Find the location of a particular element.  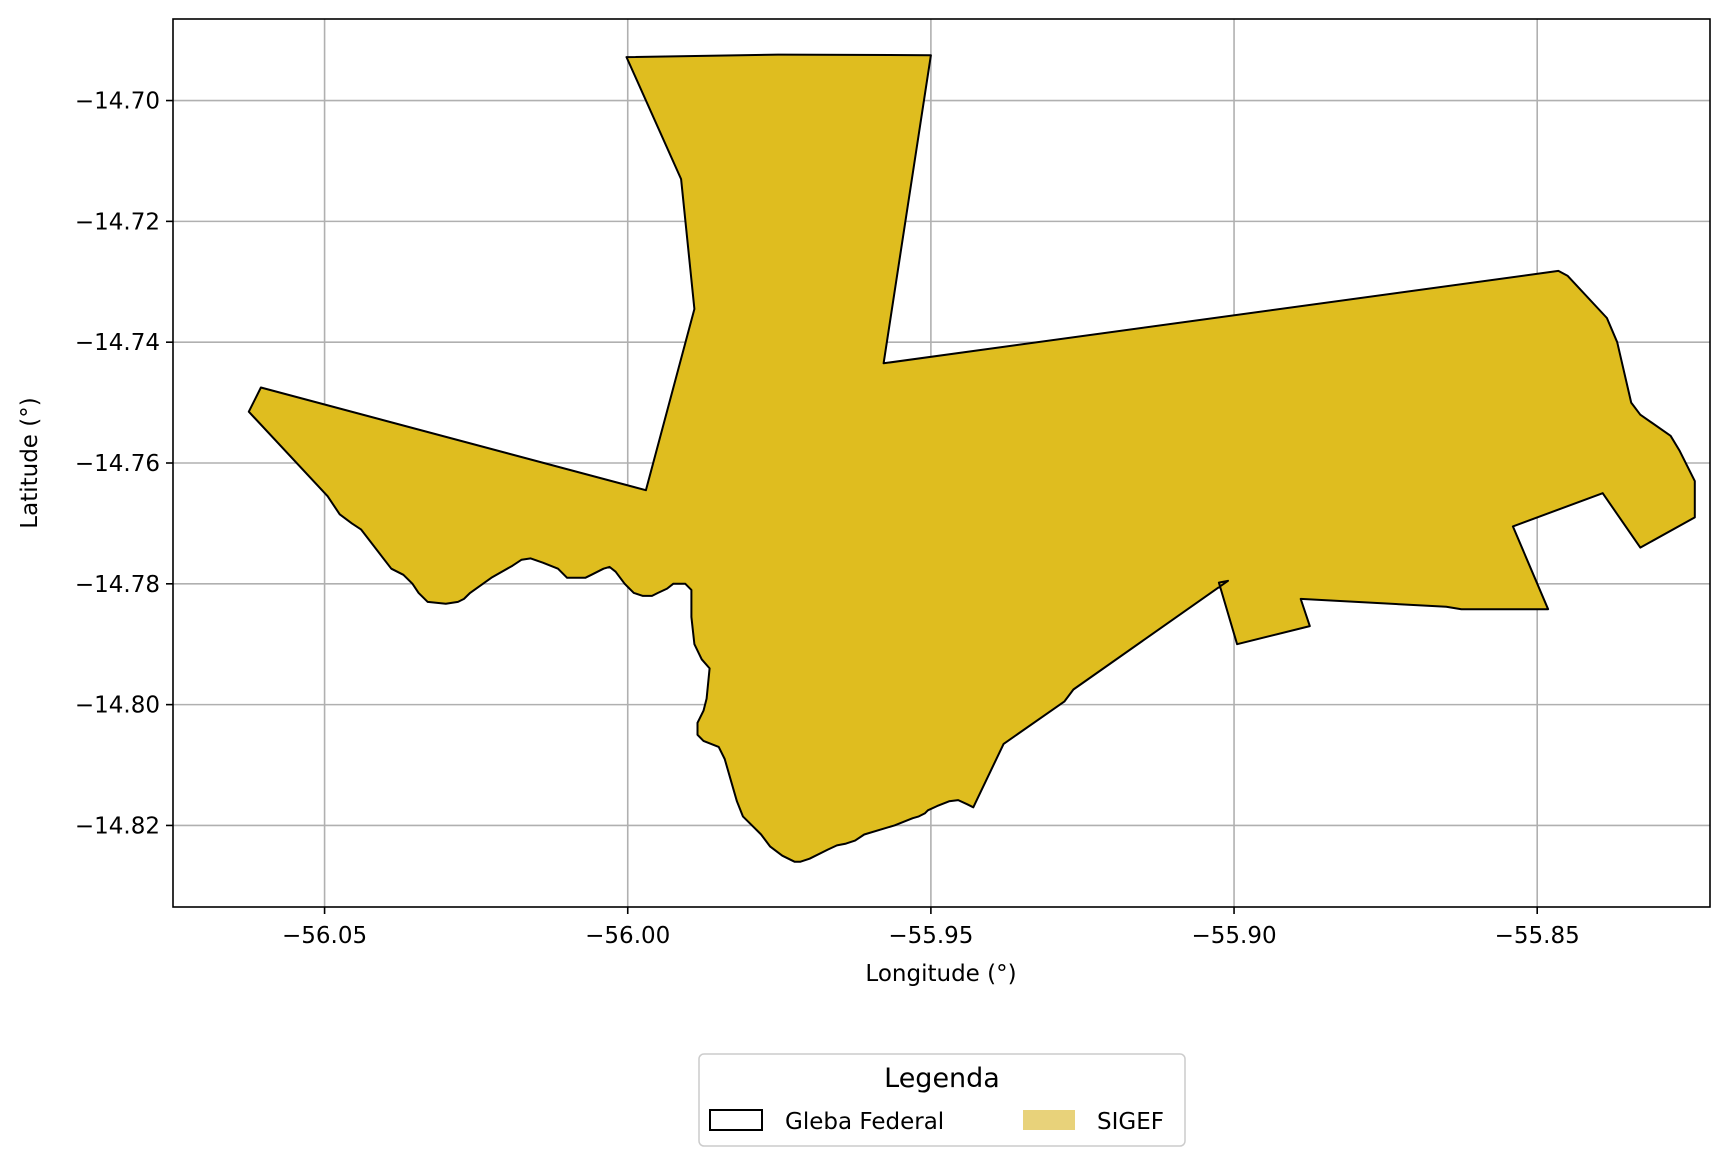

y-tick-label-2: −14.74 is located at coordinates (117, 343).